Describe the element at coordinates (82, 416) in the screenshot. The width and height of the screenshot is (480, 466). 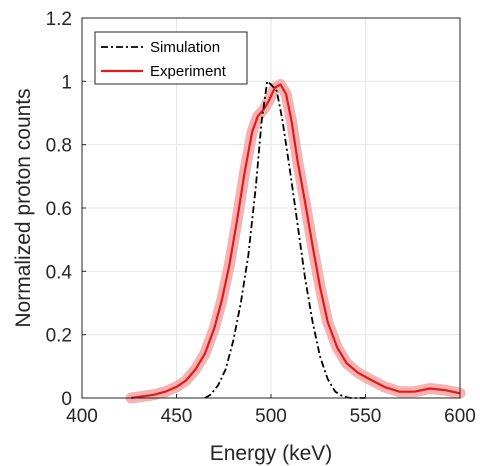
I see `x-tick-label: 400` at that location.